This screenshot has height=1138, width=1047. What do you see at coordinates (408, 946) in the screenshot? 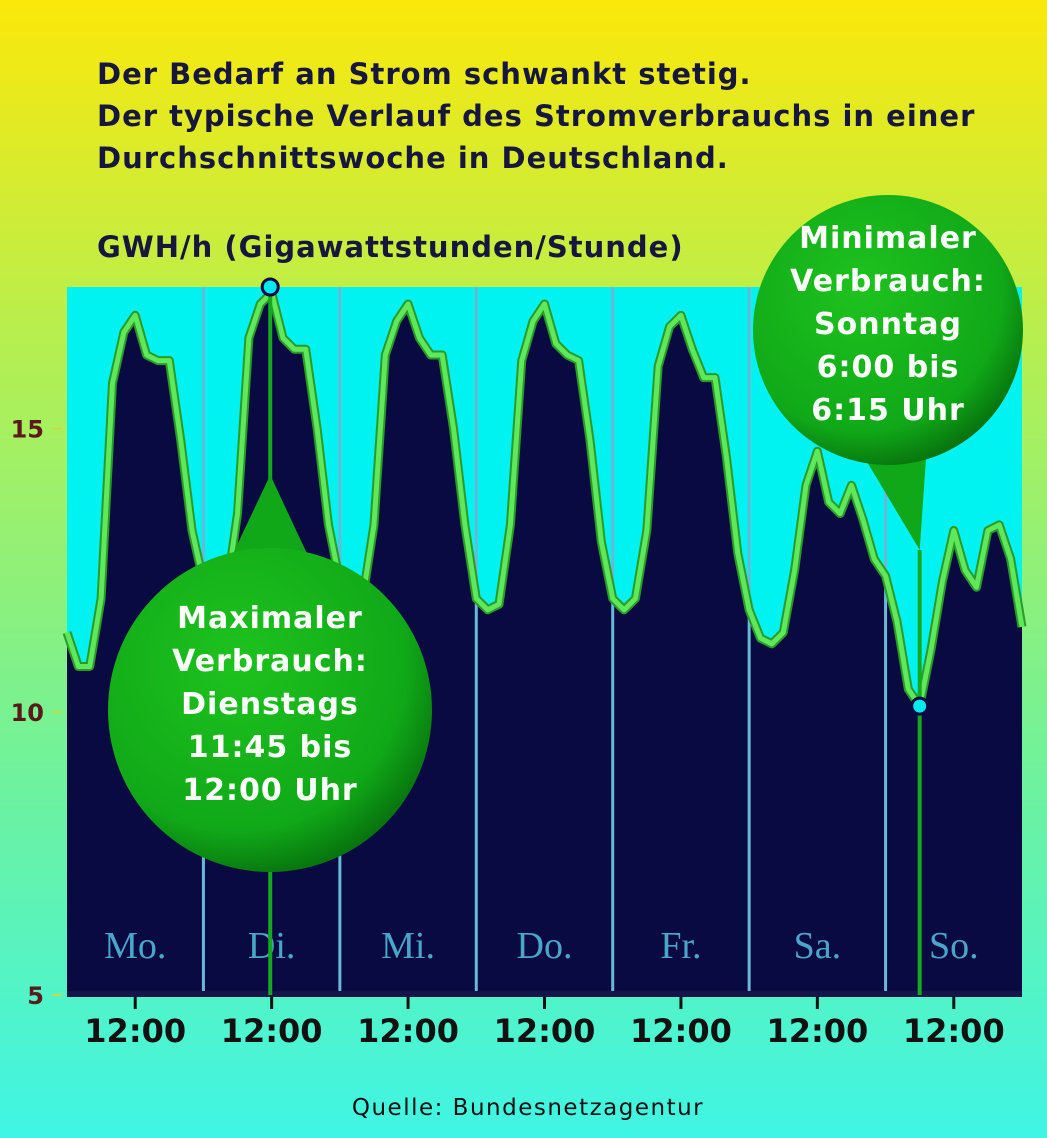
I see `day-label: Mi.` at bounding box center [408, 946].